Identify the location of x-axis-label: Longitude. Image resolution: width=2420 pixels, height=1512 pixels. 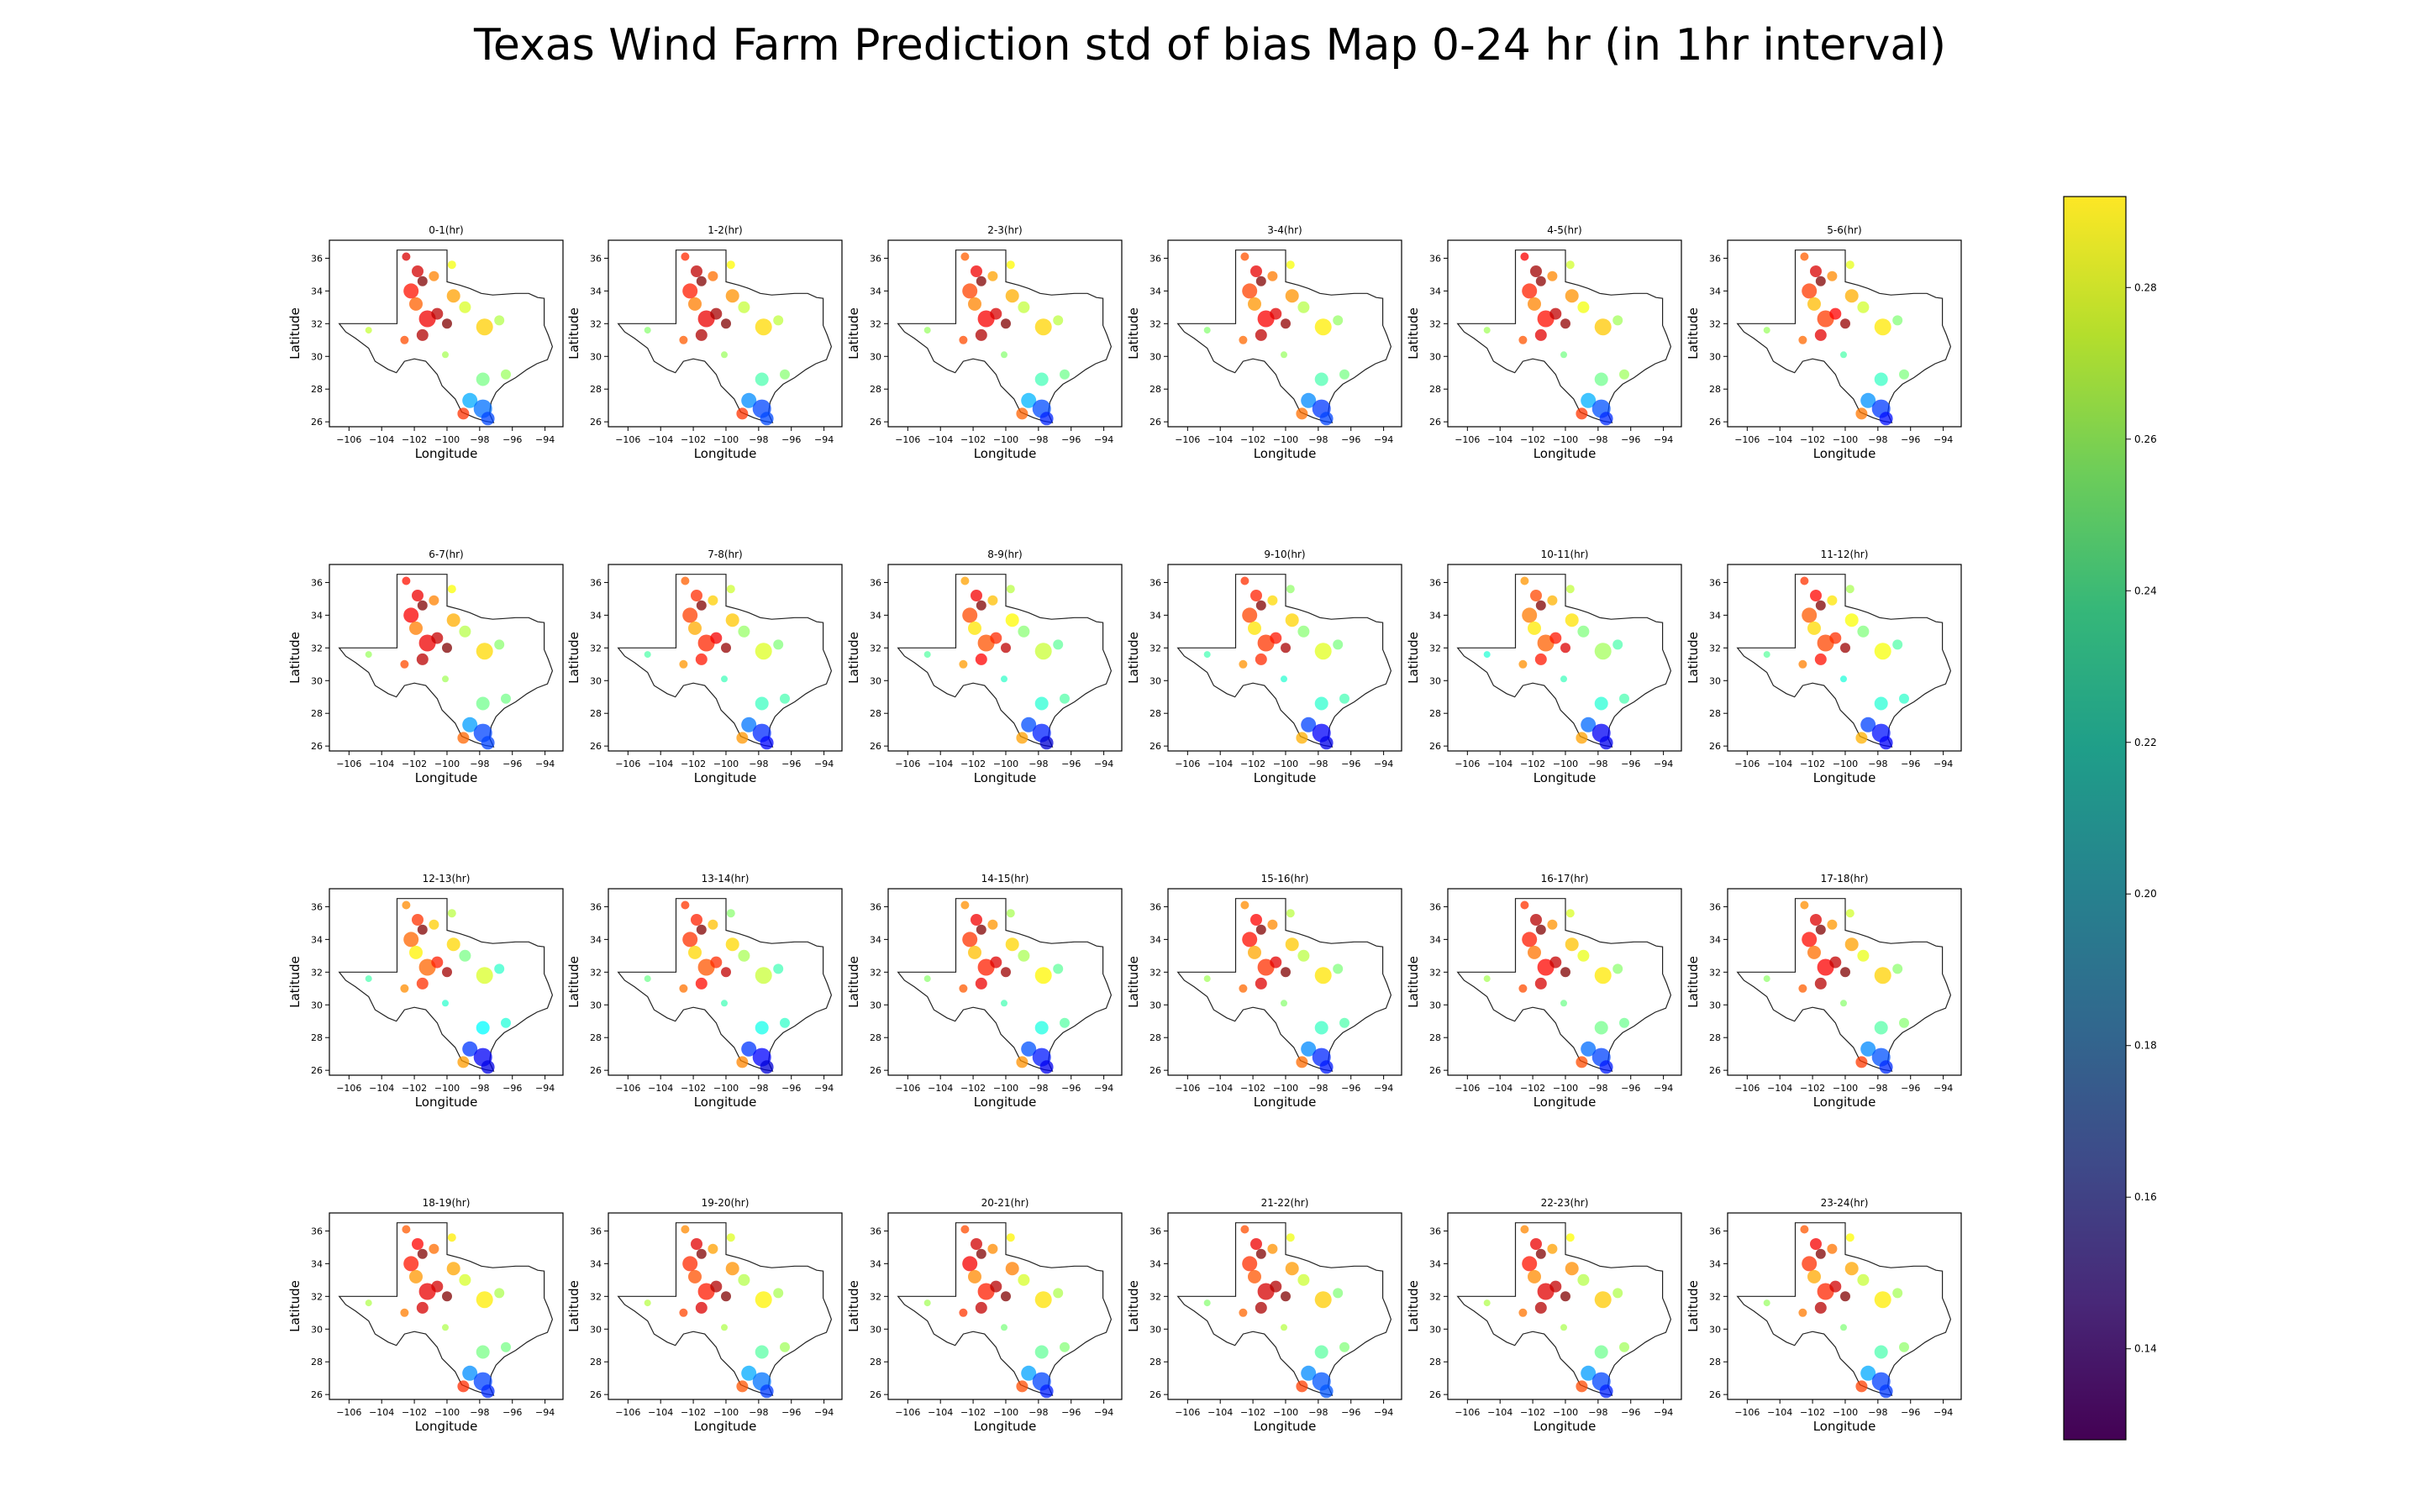
(1565, 1102).